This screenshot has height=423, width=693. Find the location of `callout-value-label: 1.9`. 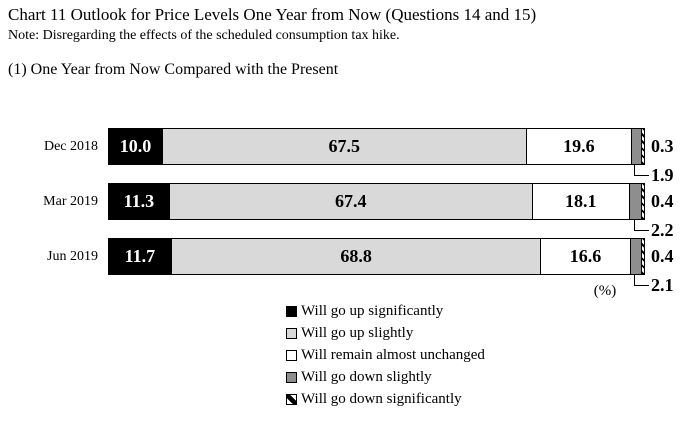

callout-value-label: 1.9 is located at coordinates (662, 175).